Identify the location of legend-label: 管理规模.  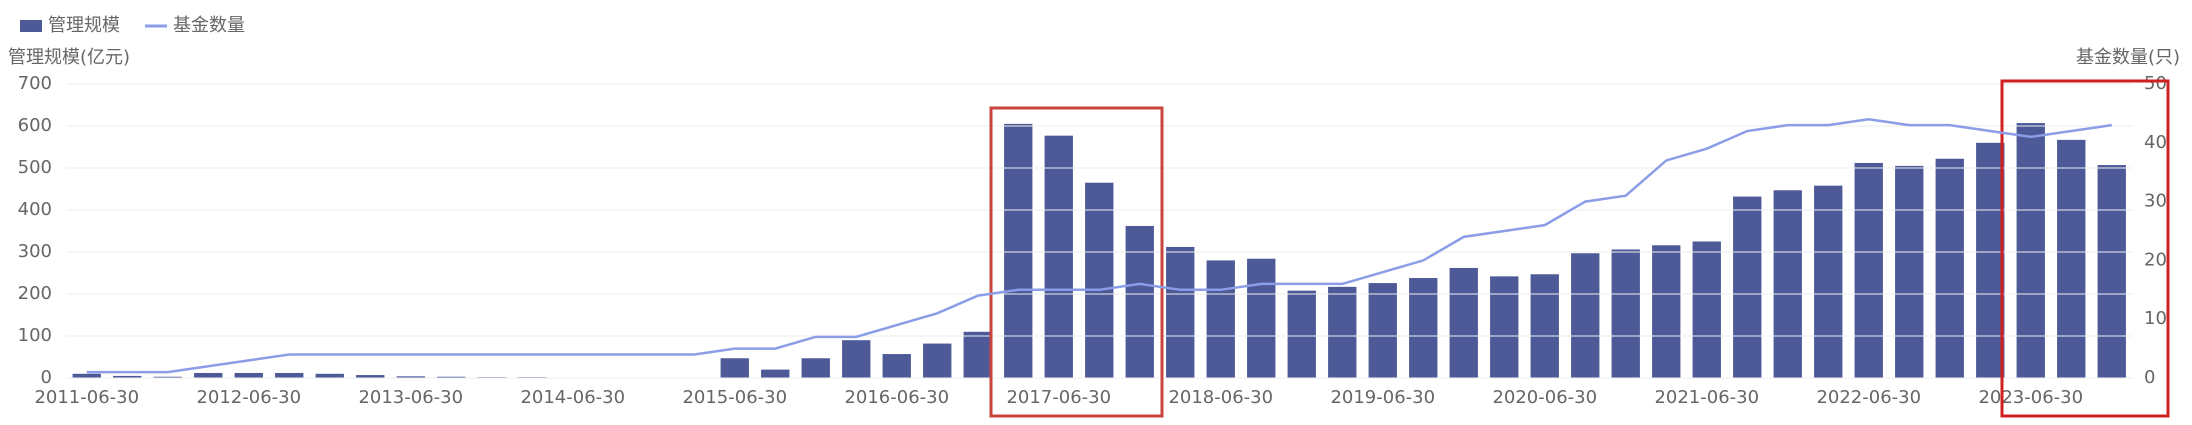
(84, 25).